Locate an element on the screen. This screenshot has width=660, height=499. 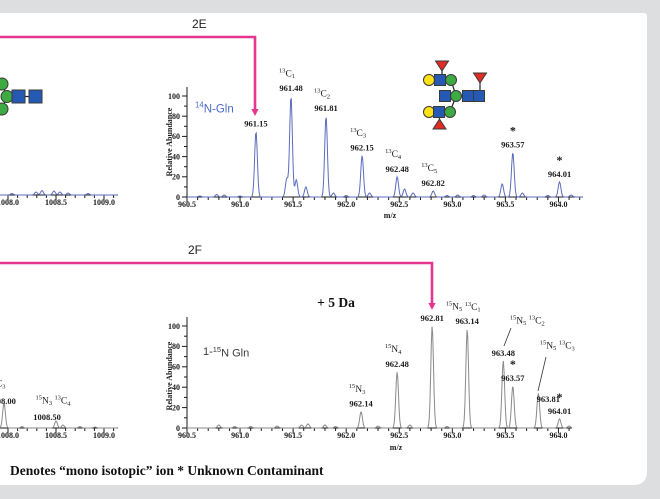
peak-value-label: 962.81 is located at coordinates (431, 318).